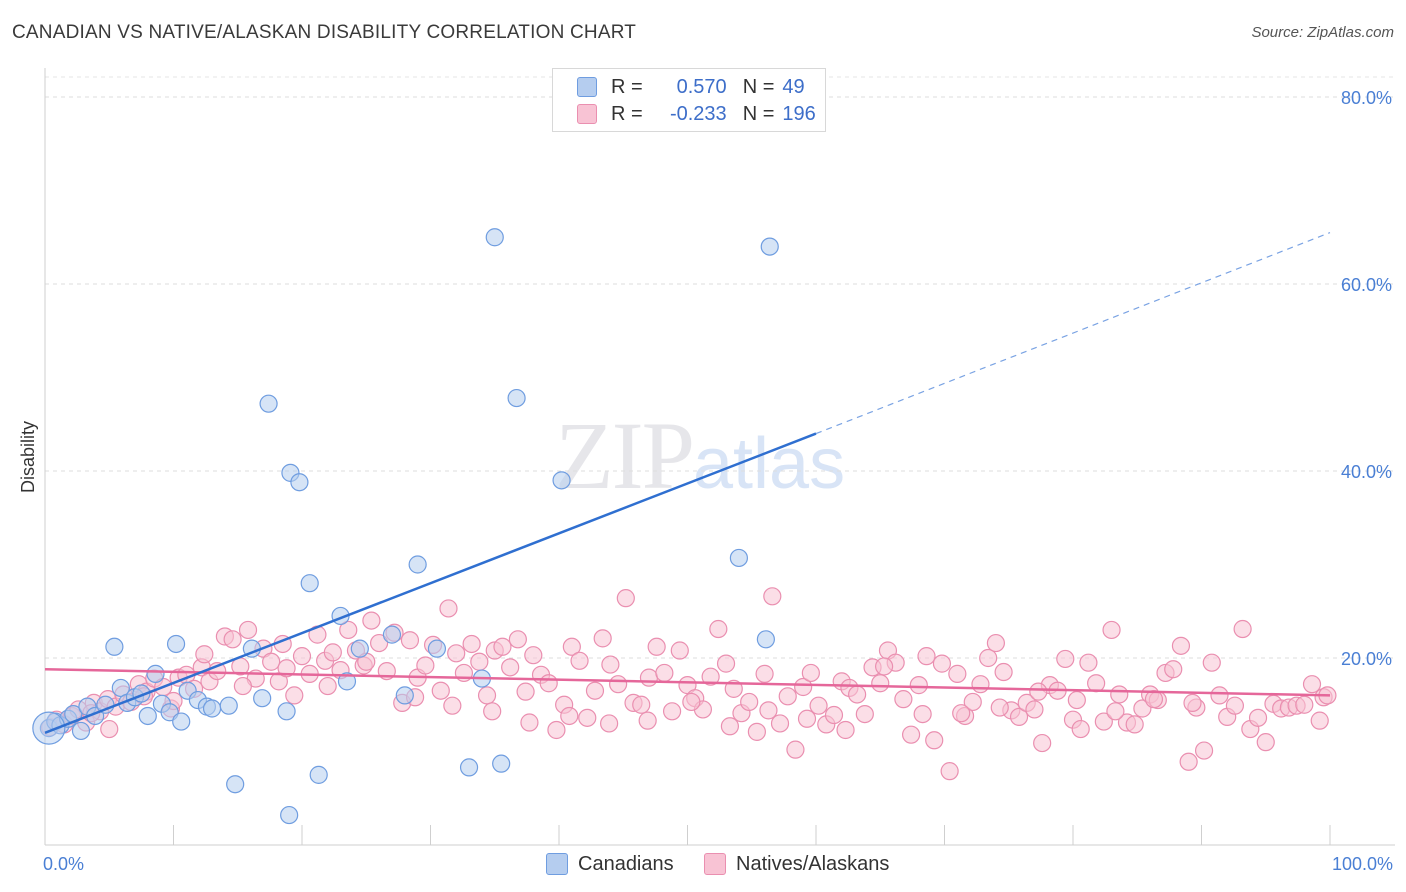  I want to click on y-tick-label: 40.0%, so click(1366, 472).